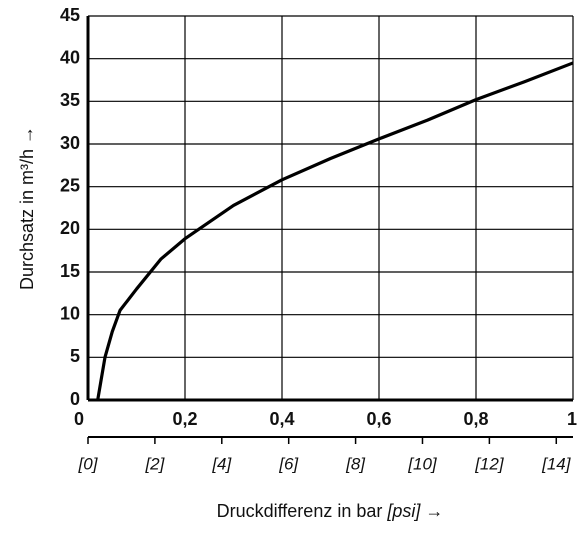 The width and height of the screenshot is (584, 537). Describe the element at coordinates (355, 463) in the screenshot. I see `x2-tick-label: [8]` at that location.